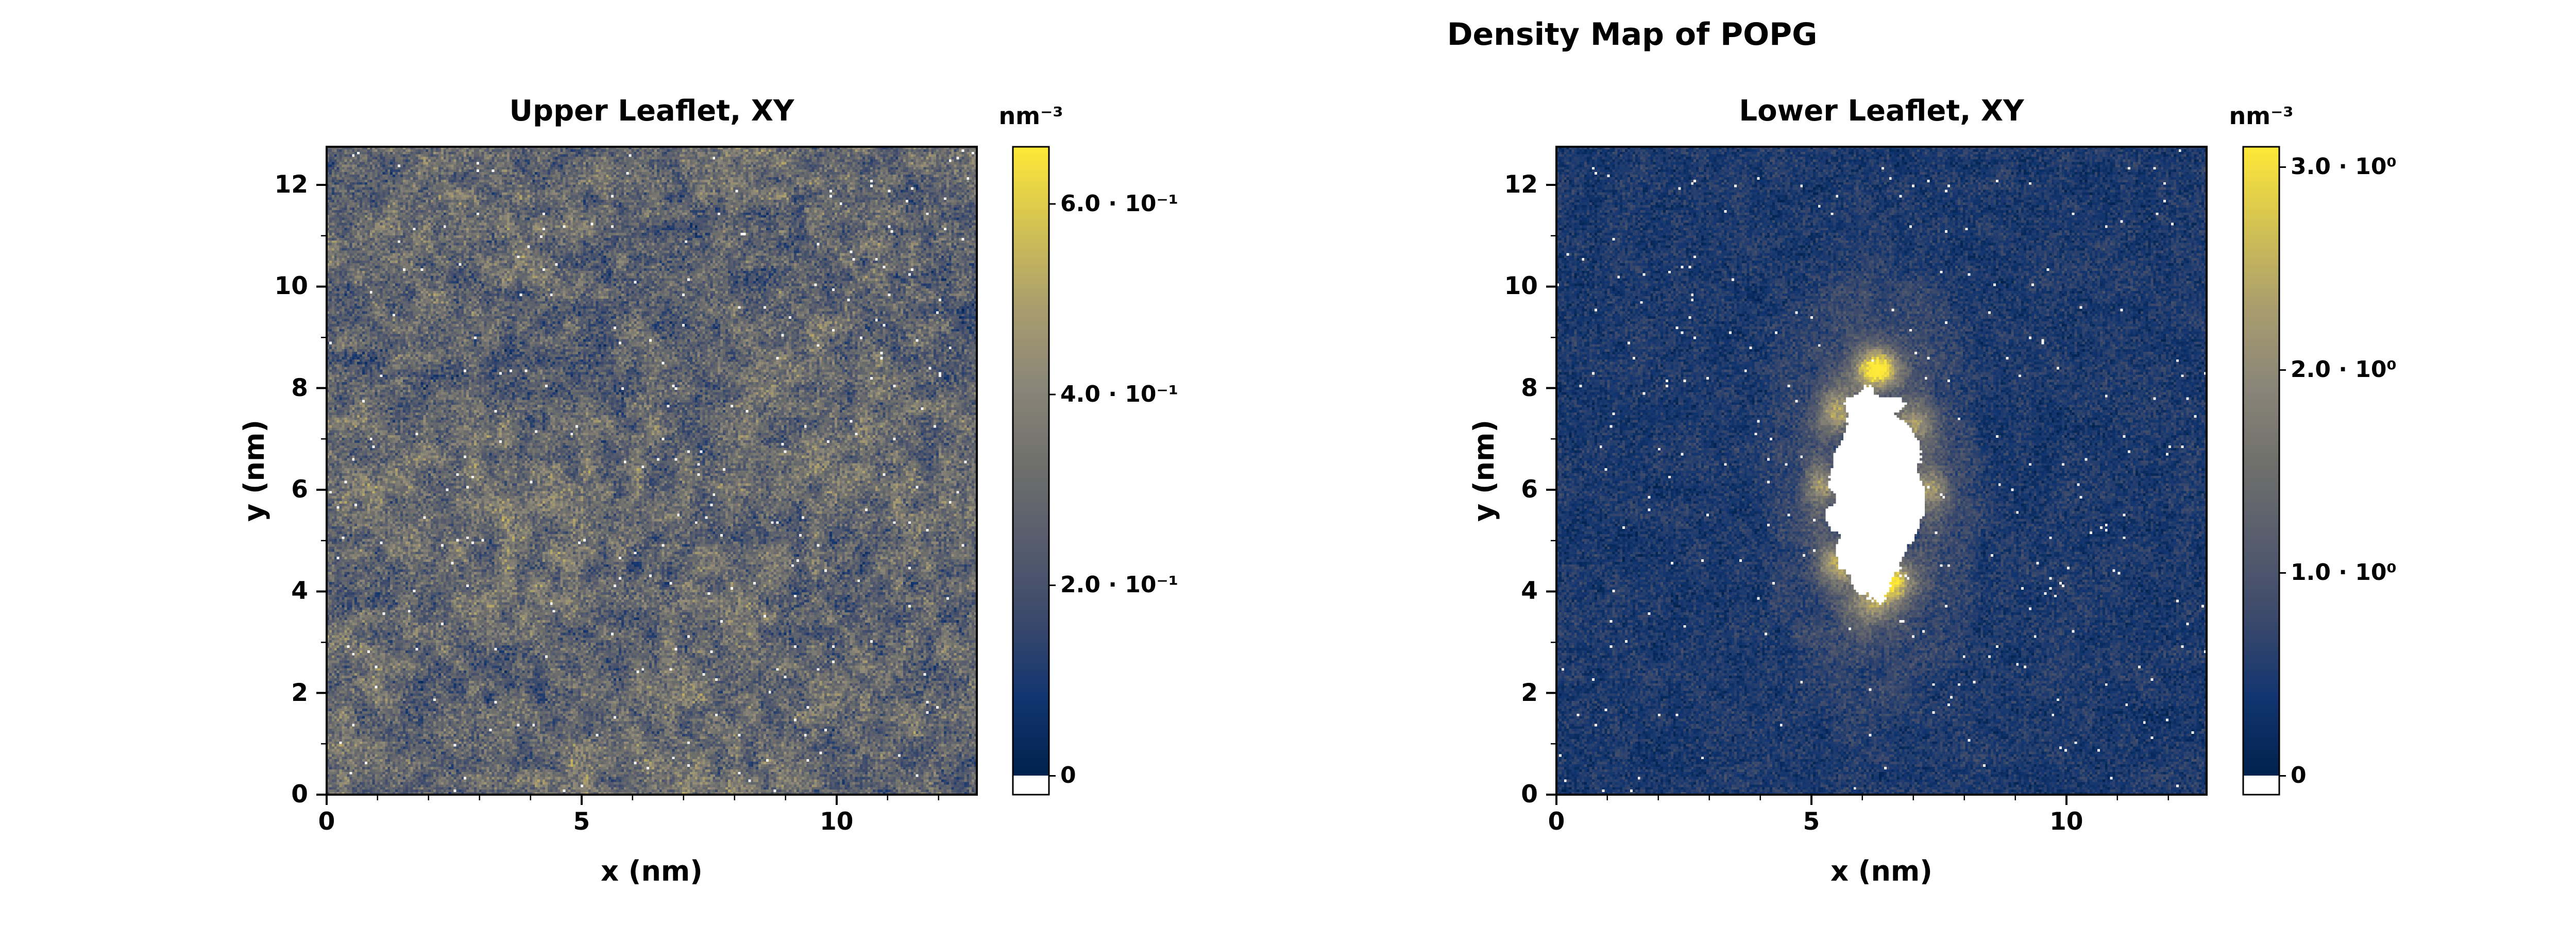 This screenshot has width=2576, height=927. What do you see at coordinates (1119, 585) in the screenshot?
I see `colorbar-tick-label: 2.0 · 10⁻¹` at bounding box center [1119, 585].